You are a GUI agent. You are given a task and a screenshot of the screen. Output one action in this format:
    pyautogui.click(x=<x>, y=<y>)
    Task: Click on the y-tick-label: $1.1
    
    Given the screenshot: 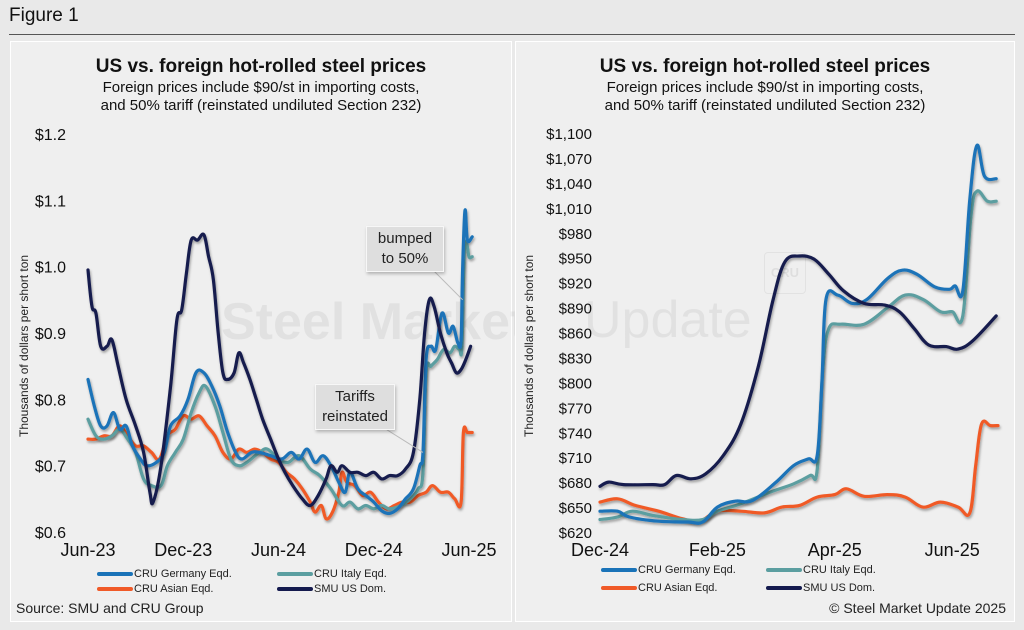 What is the action you would take?
    pyautogui.click(x=50, y=201)
    